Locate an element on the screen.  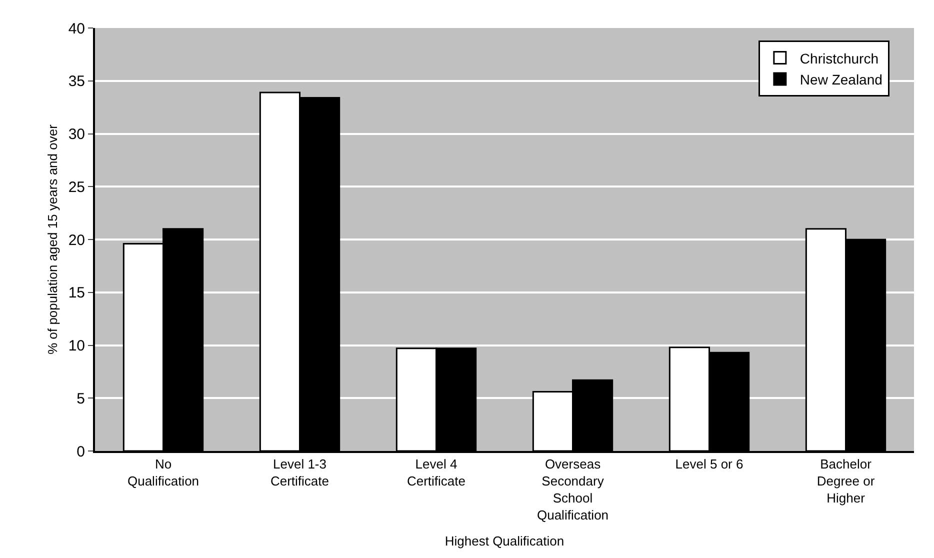
y-axis-title: % of population aged 15 years and over is located at coordinates (52, 239).